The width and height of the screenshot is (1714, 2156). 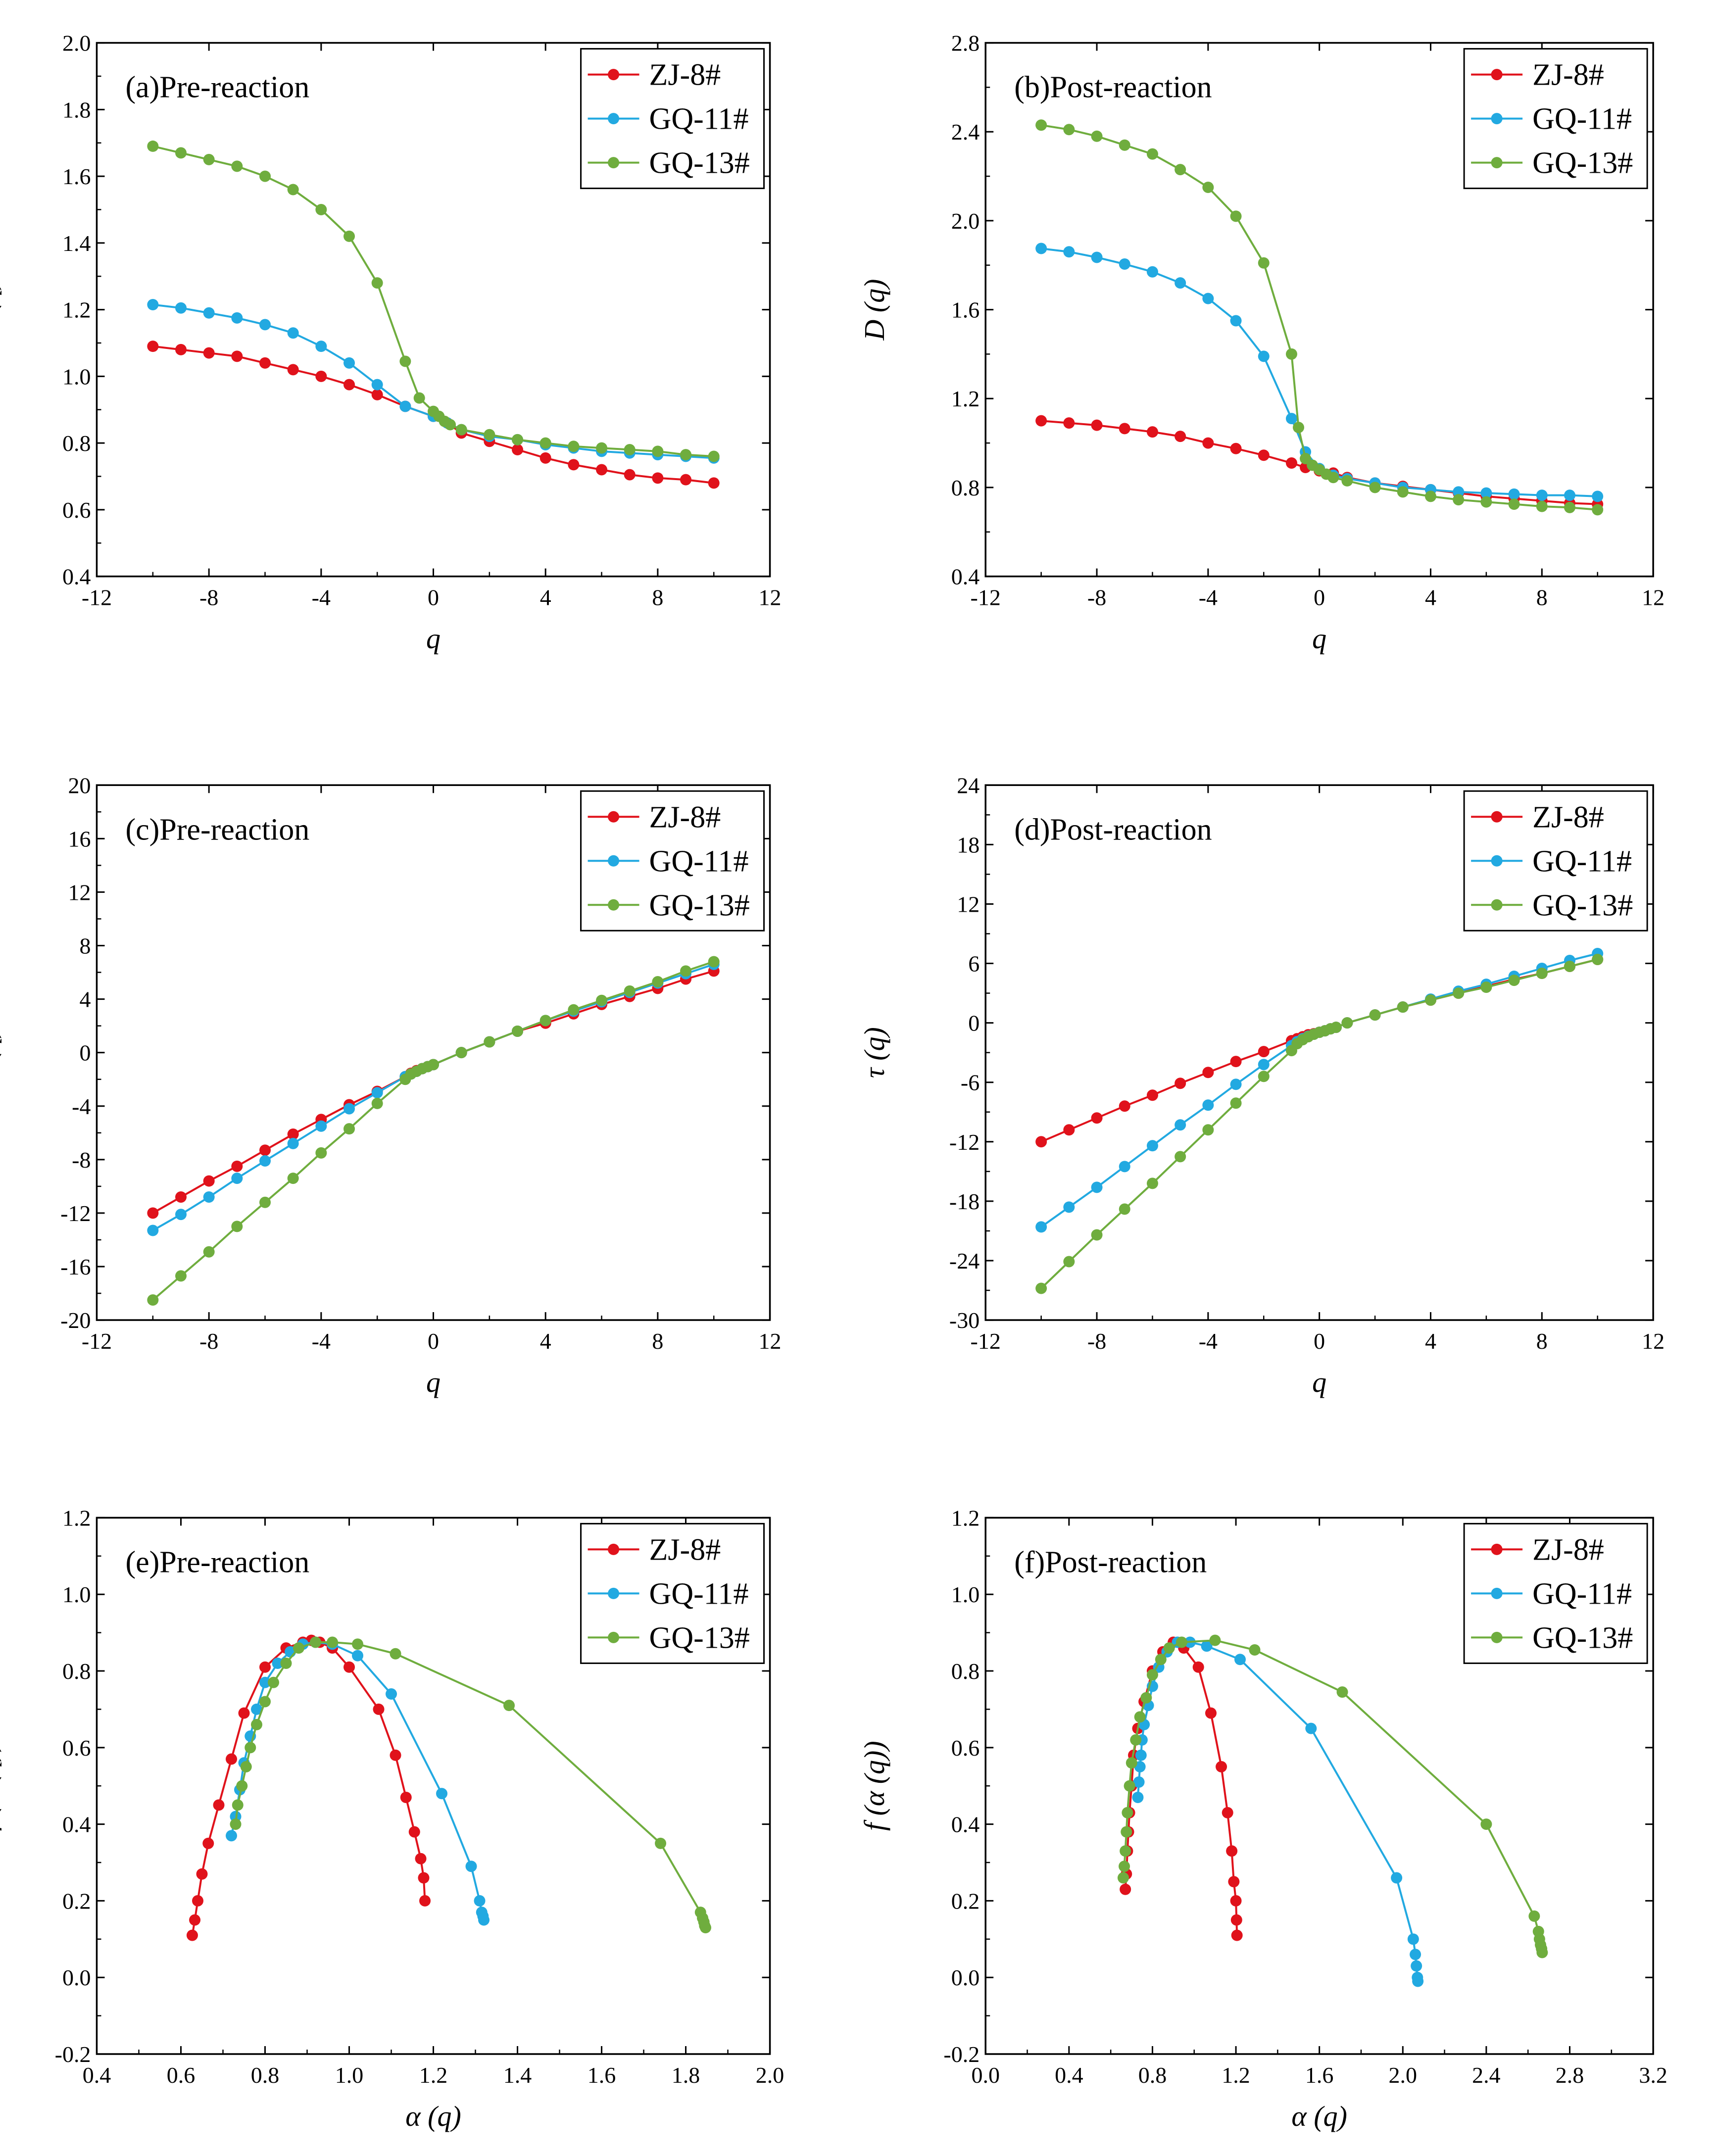 What do you see at coordinates (217, 87) in the screenshot?
I see `panel-title: (a)Pre-reaction` at bounding box center [217, 87].